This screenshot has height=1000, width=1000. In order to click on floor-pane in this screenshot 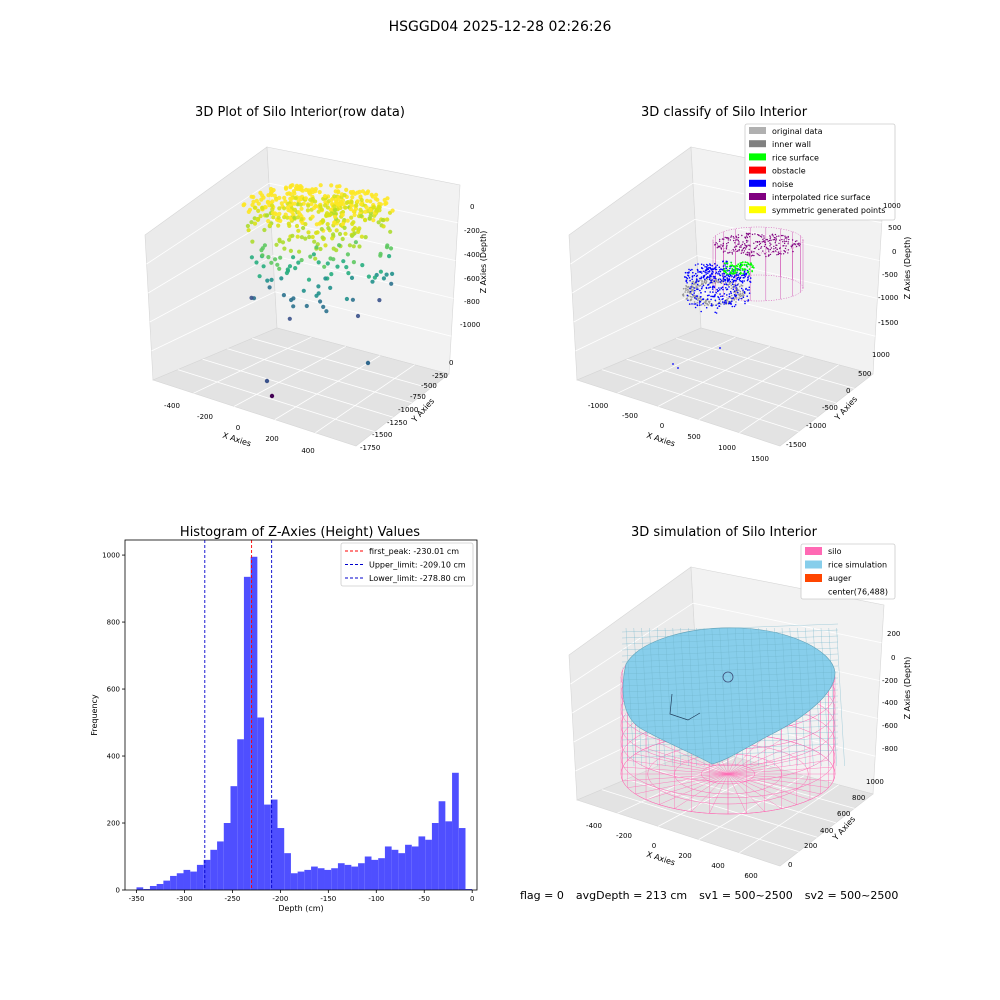, I will do `click(725, 807)`.